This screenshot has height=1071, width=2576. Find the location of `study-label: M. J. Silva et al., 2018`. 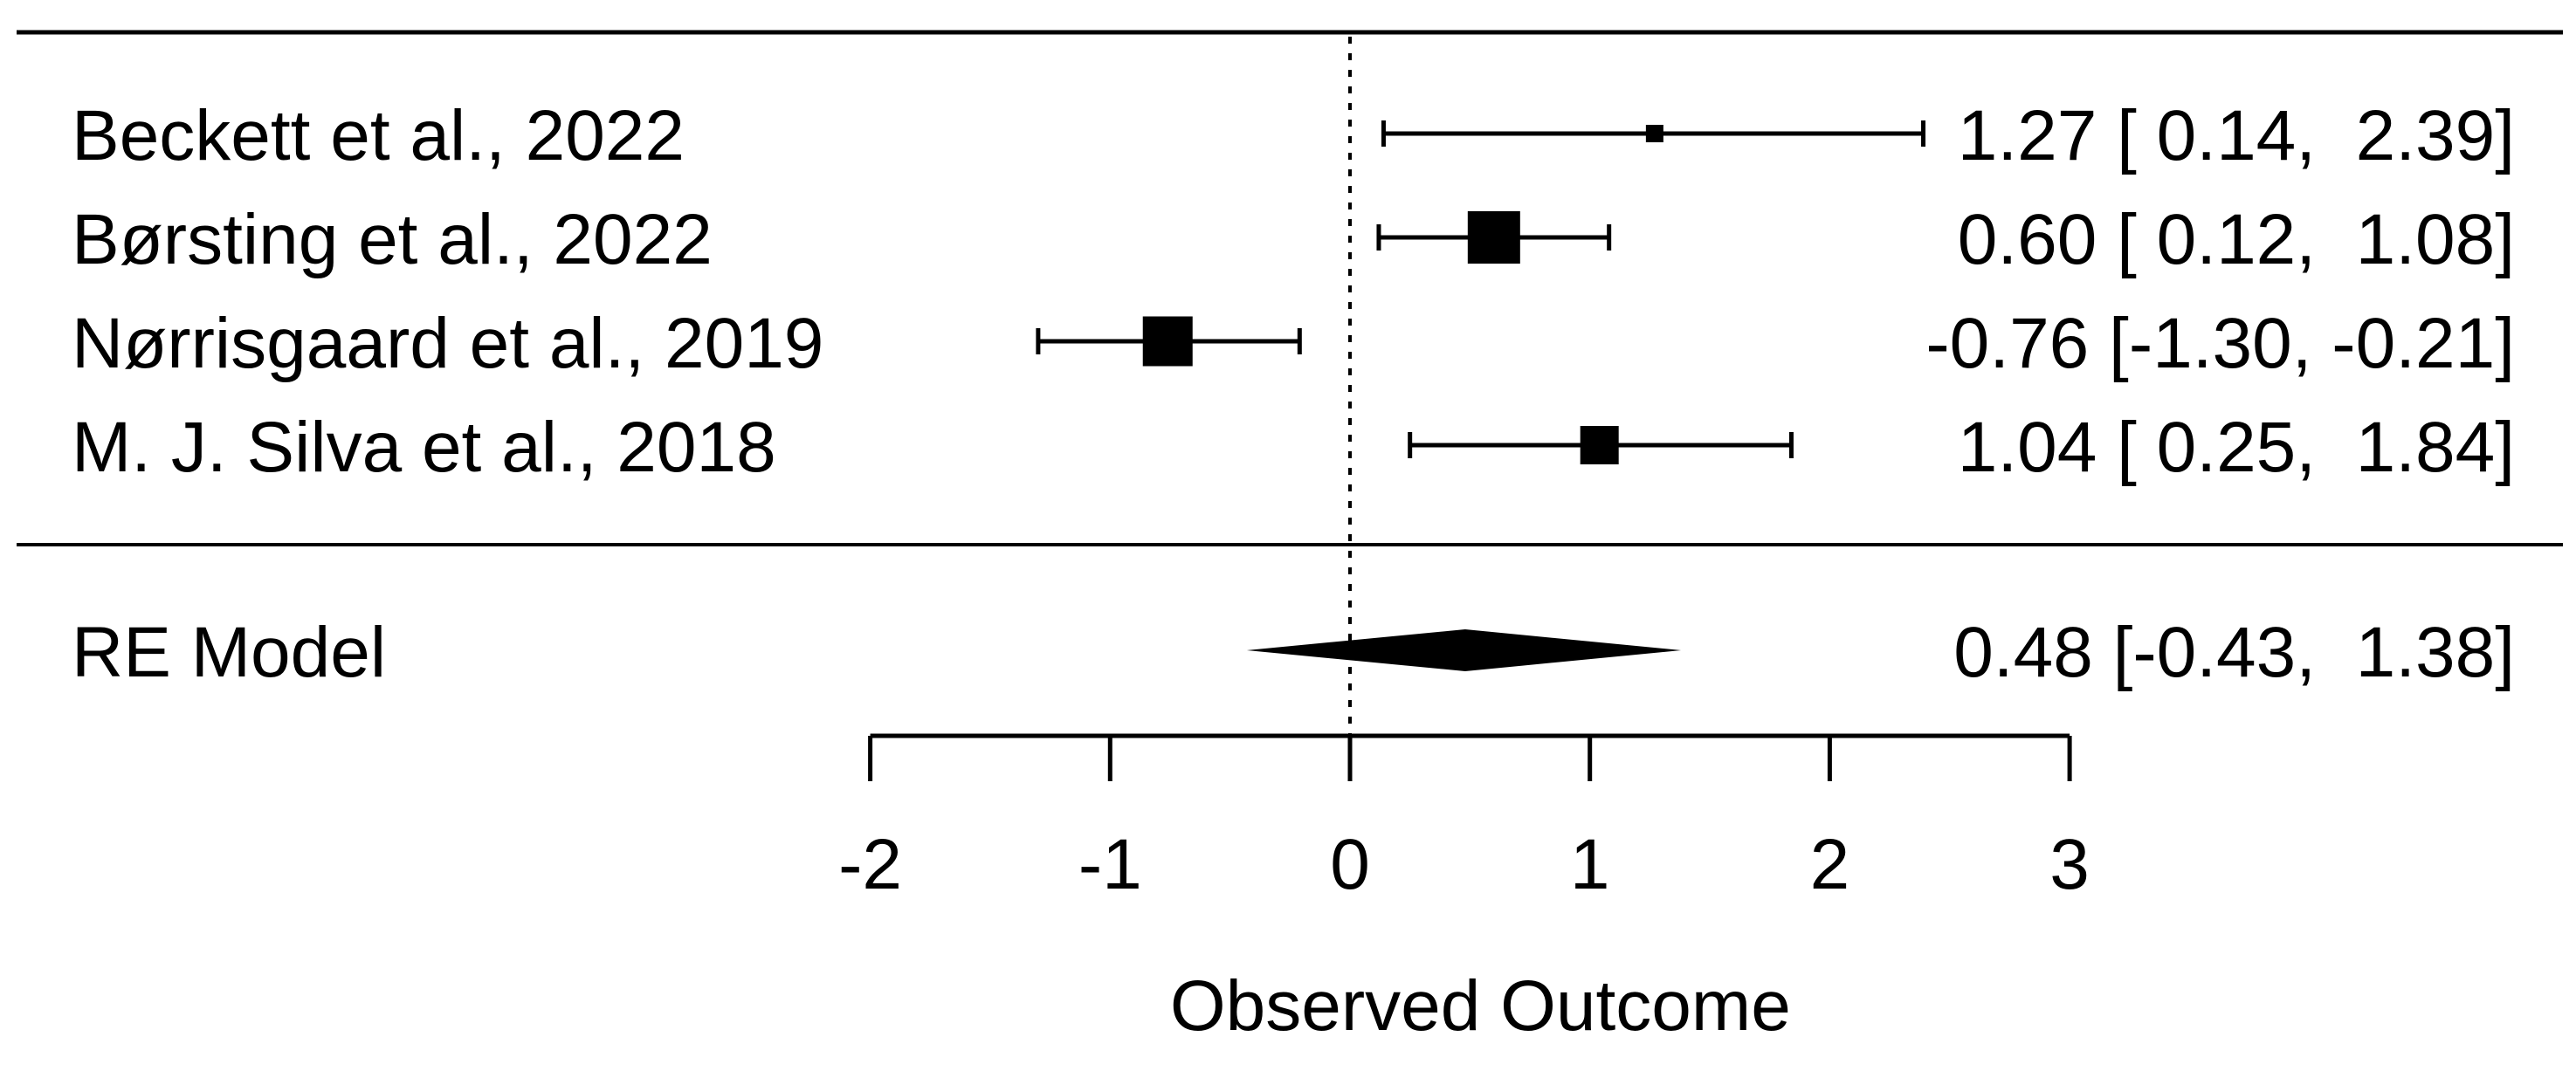

study-label: M. J. Silva et al., 2018 is located at coordinates (424, 447).